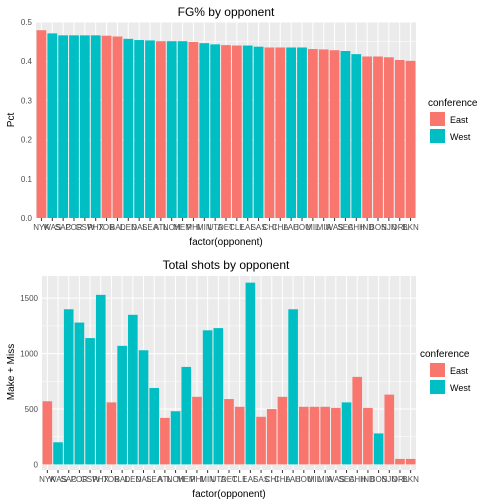 Image resolution: width=504 pixels, height=504 pixels. Describe the element at coordinates (324, 227) in the screenshot. I see `x-tick-label: MIA` at that location.